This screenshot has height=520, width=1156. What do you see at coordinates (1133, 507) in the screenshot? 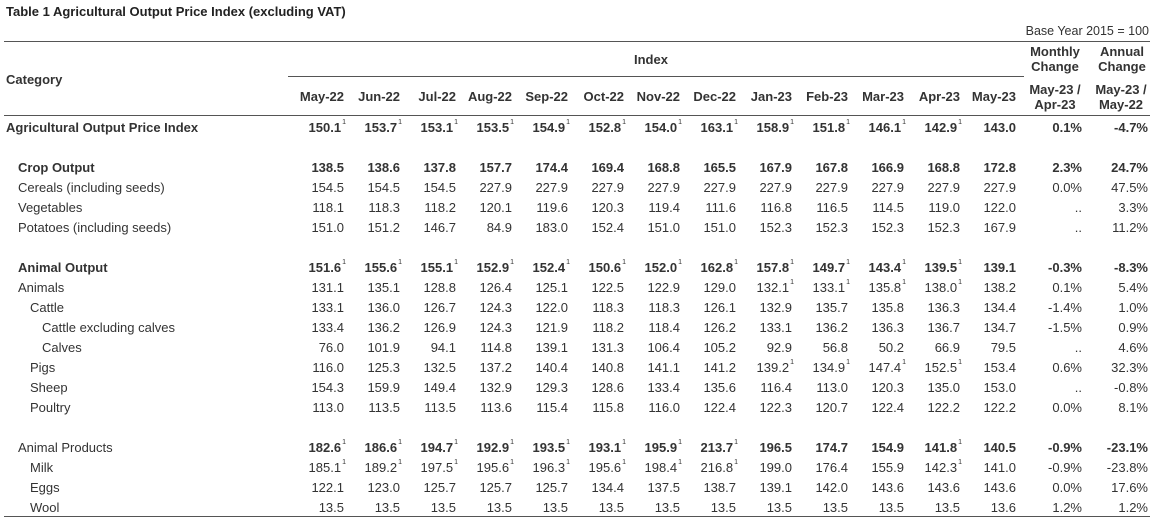
I see `annual-change-value: 1.2%` at bounding box center [1133, 507].